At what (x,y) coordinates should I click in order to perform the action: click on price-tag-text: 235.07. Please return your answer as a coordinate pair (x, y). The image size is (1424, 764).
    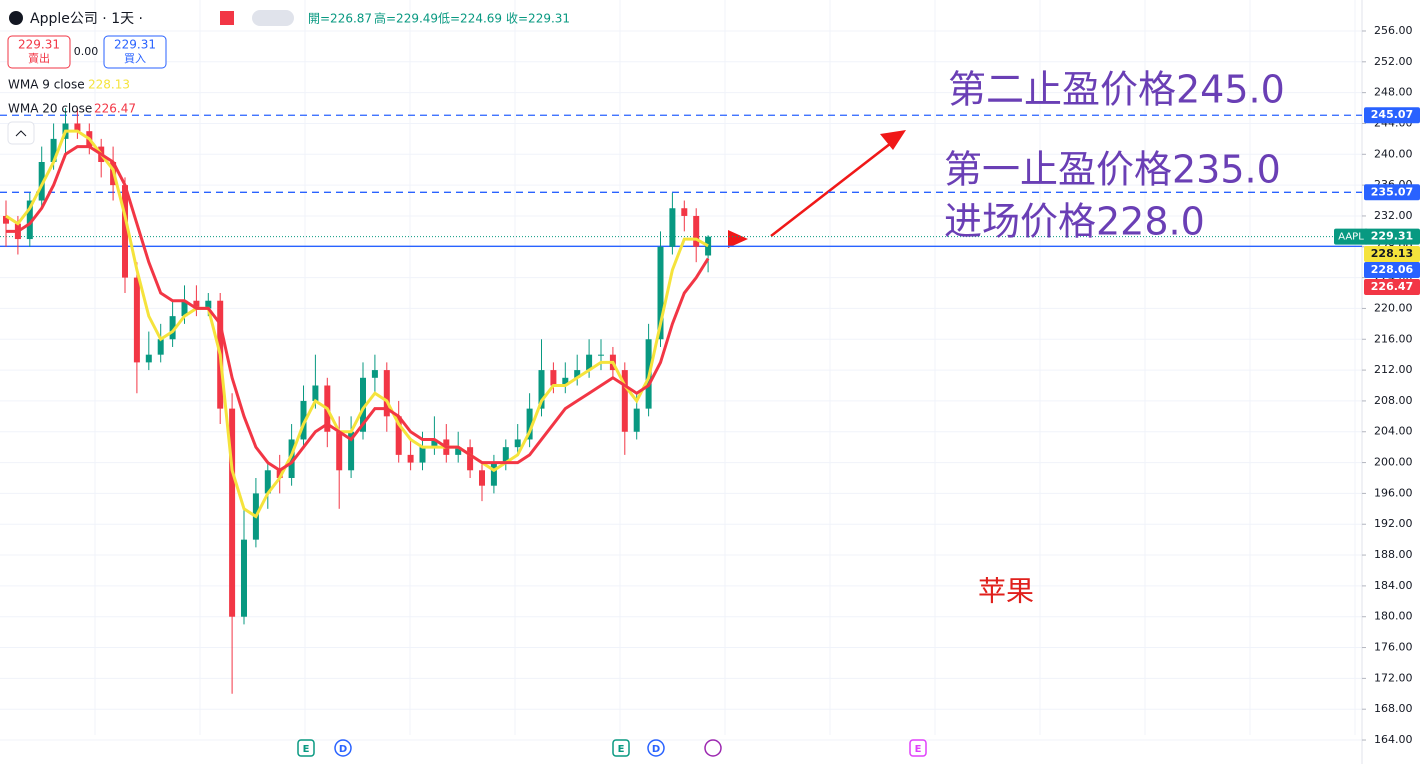
    Looking at the image, I should click on (1392, 191).